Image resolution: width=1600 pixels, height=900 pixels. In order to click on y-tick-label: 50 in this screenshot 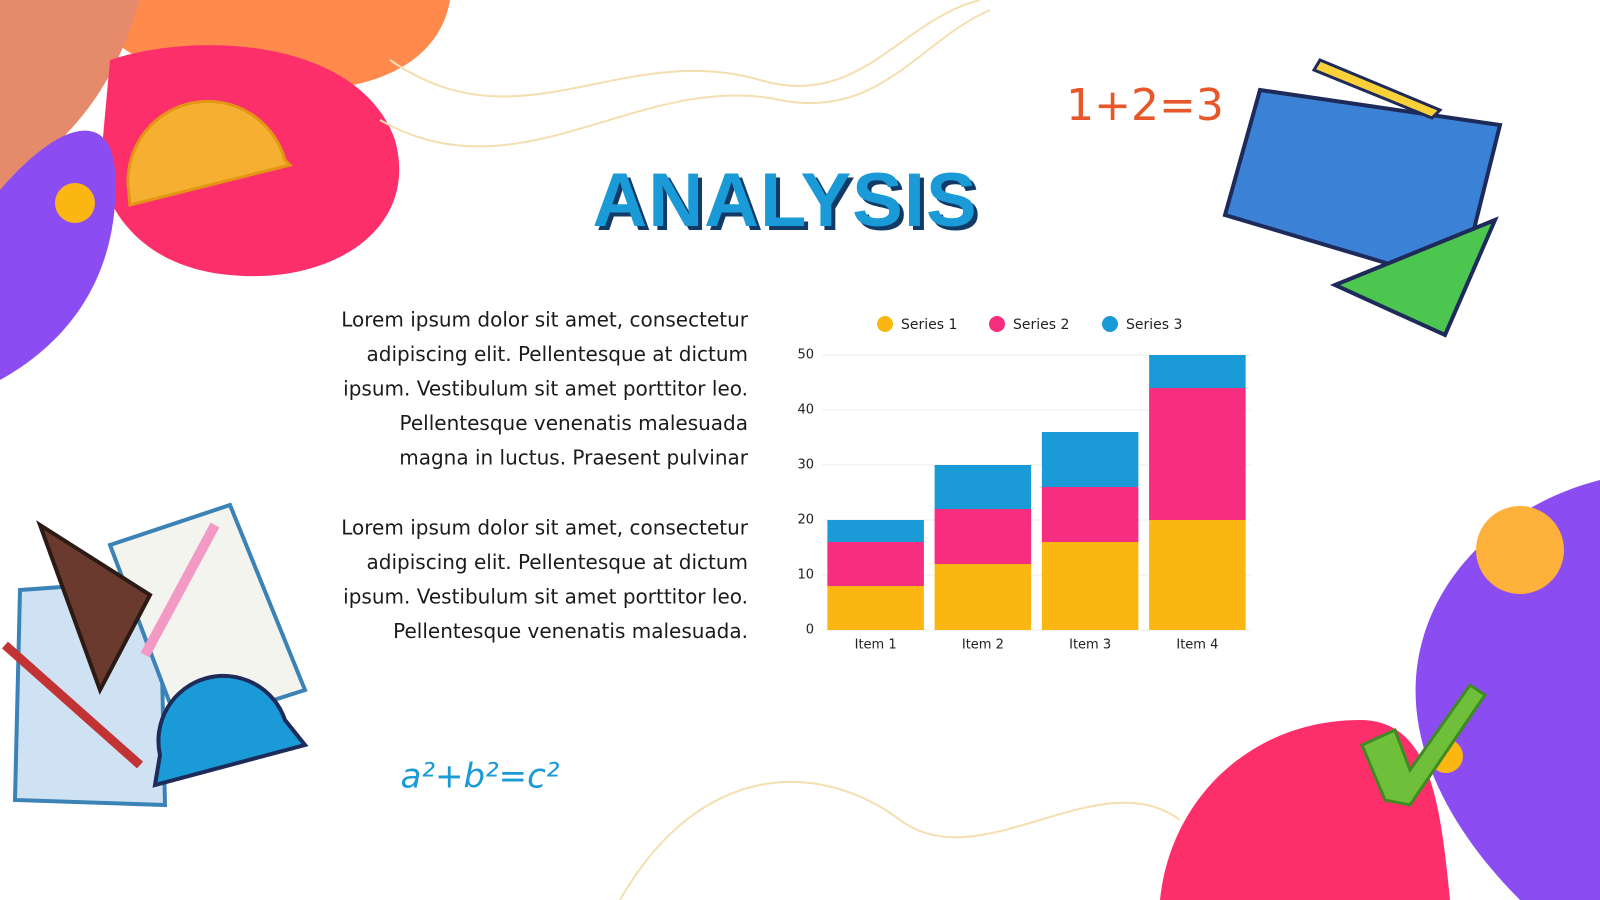, I will do `click(805, 355)`.